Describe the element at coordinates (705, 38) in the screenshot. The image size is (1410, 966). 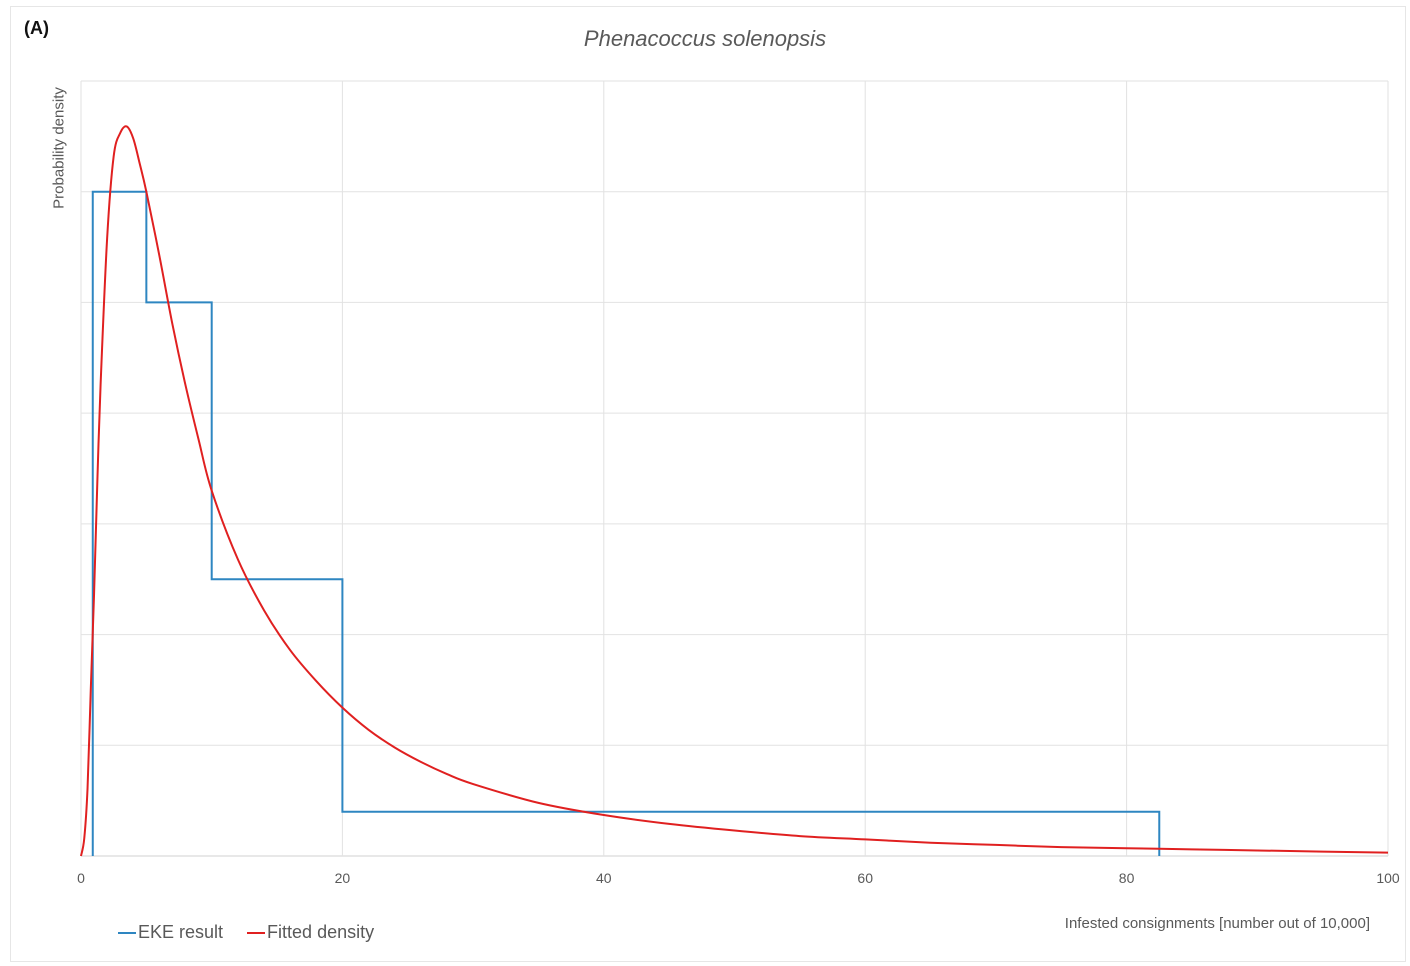
I see `chart-title: Phenacoccus solenopsis` at that location.